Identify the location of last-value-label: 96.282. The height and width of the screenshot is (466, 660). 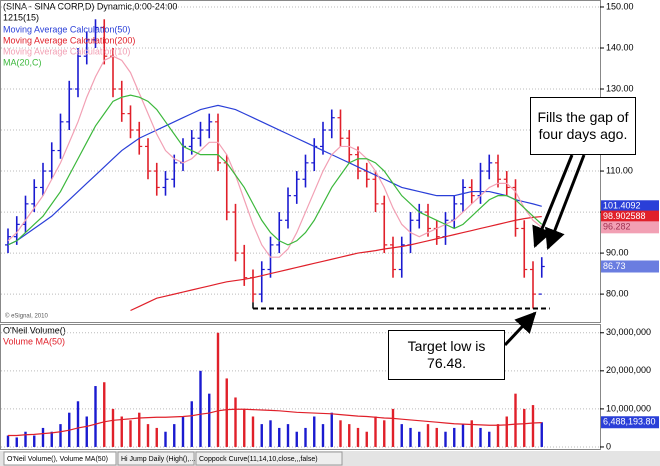
(617, 227).